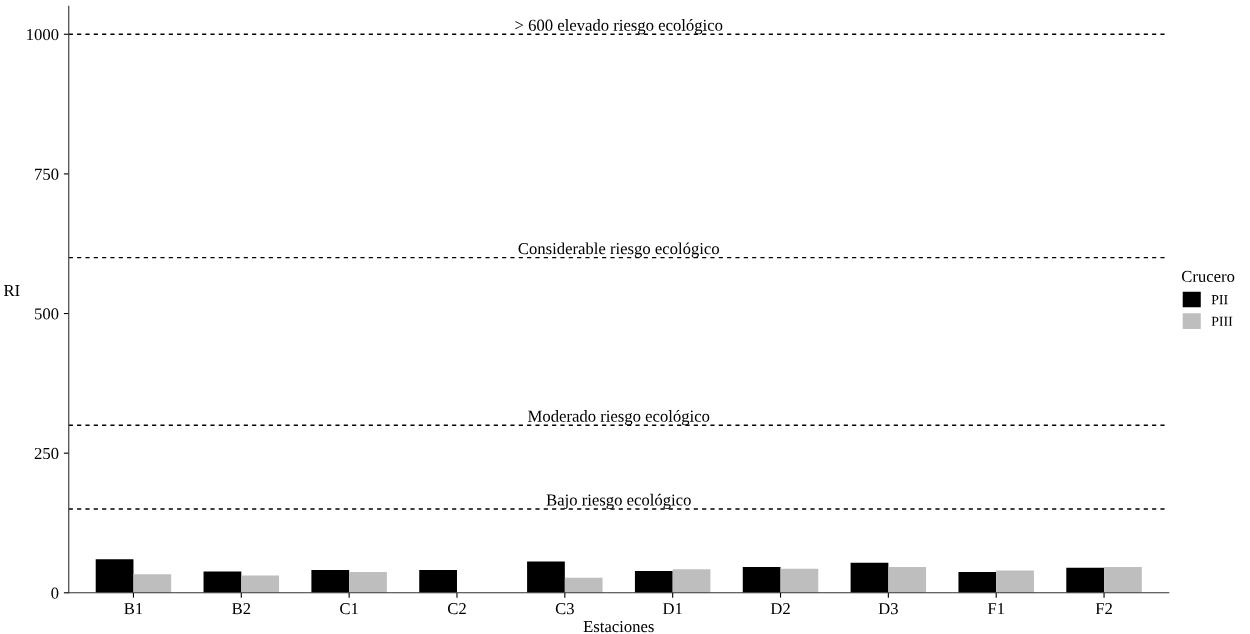  I want to click on x-tick-label: C3, so click(564, 609).